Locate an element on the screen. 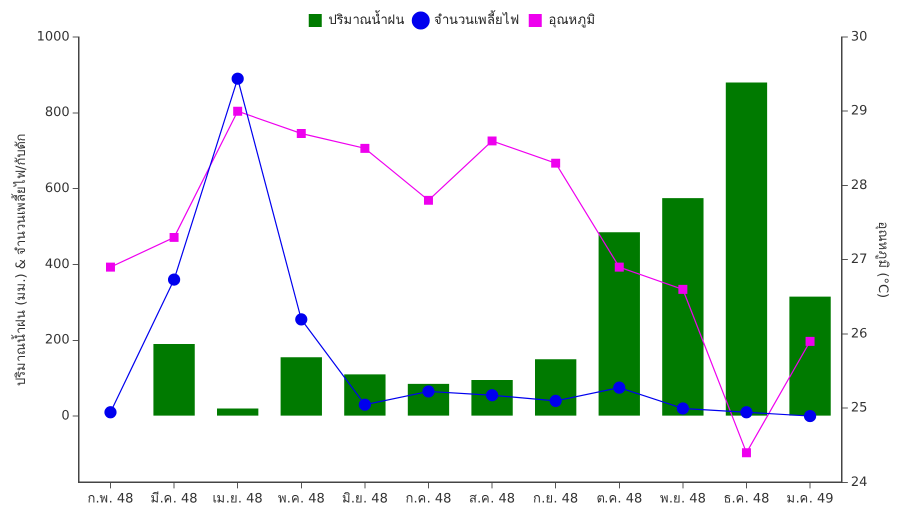  x-tick-label: ก.พ. 48 is located at coordinates (111, 499).